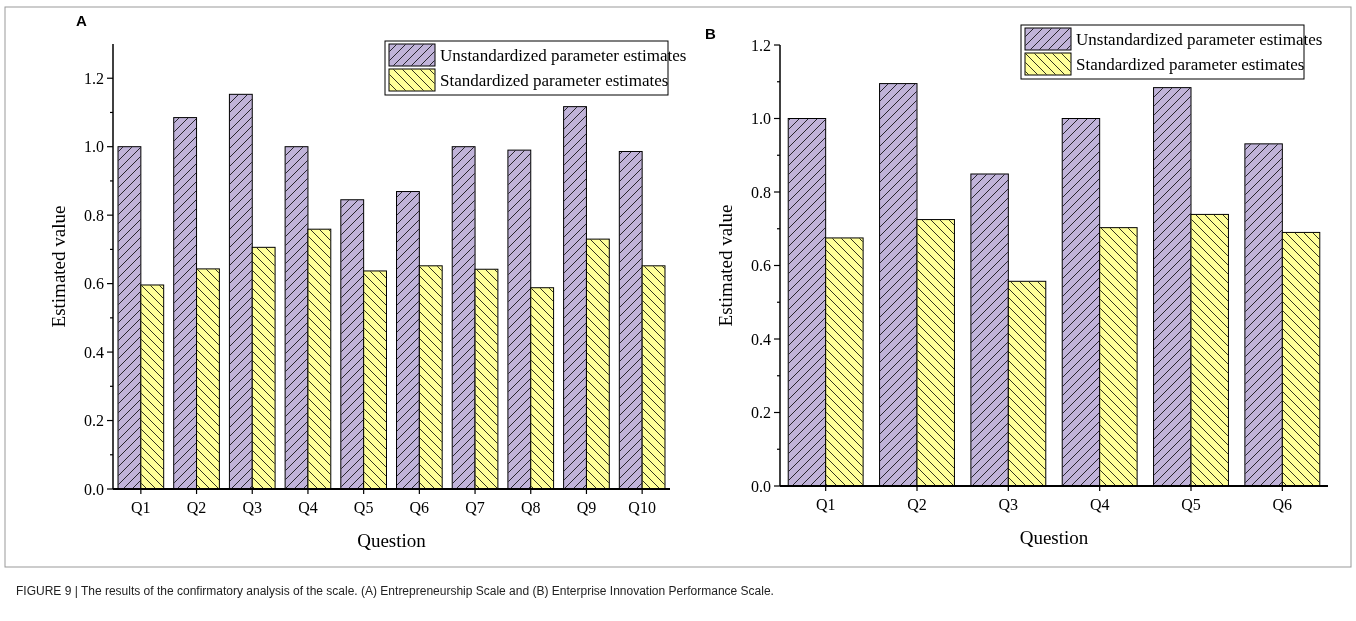 This screenshot has width=1356, height=621. I want to click on chart-title: B, so click(710, 33).